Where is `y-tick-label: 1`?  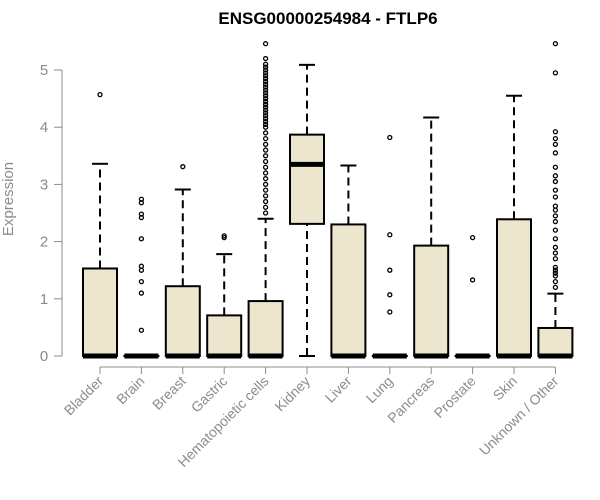
y-tick-label: 1 is located at coordinates (44, 299).